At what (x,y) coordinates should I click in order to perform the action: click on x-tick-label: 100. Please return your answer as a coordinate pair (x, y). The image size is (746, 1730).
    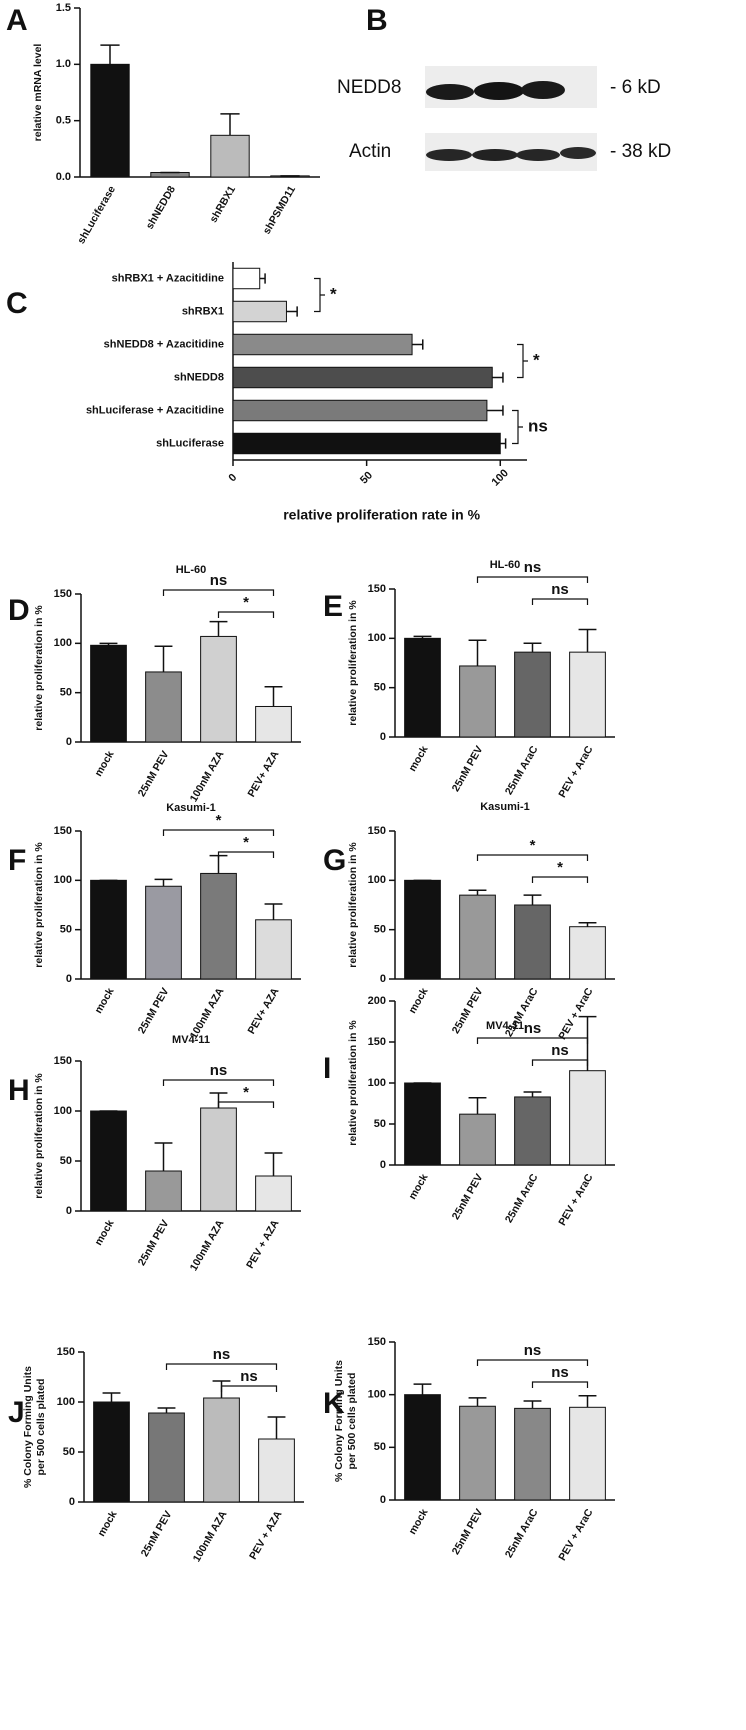
    Looking at the image, I should click on (499, 477).